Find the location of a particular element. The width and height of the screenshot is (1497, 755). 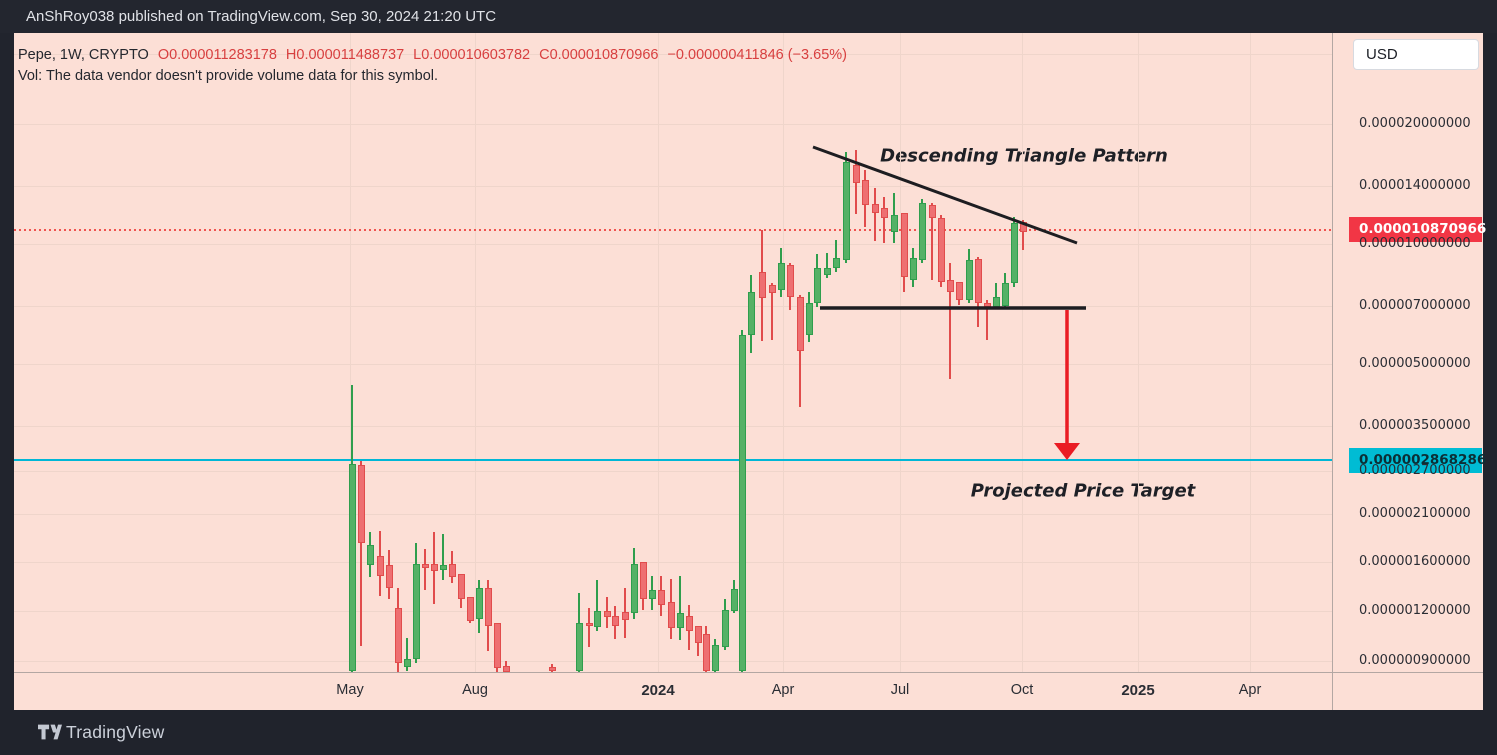

target-price-badge: 0.000002868286 is located at coordinates (1417, 460).